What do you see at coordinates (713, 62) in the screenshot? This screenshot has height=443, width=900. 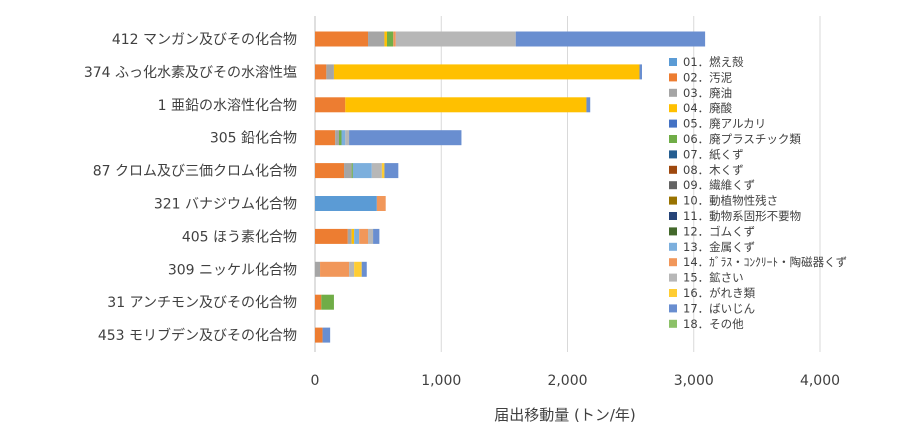 I see `legend-label: 01．燃え殻` at bounding box center [713, 62].